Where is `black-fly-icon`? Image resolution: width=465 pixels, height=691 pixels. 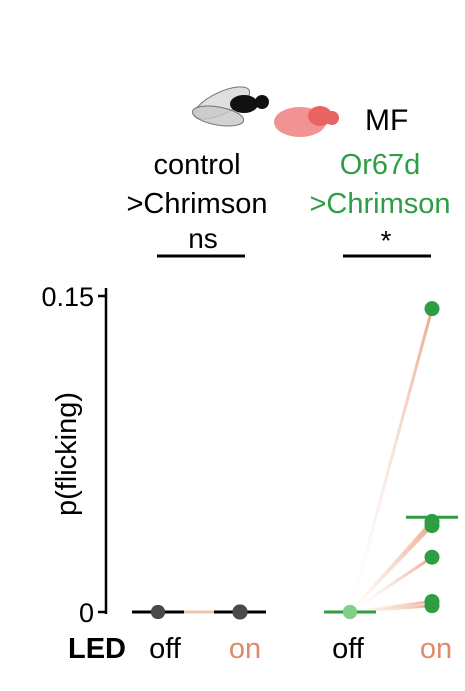 black-fly-icon is located at coordinates (230, 106).